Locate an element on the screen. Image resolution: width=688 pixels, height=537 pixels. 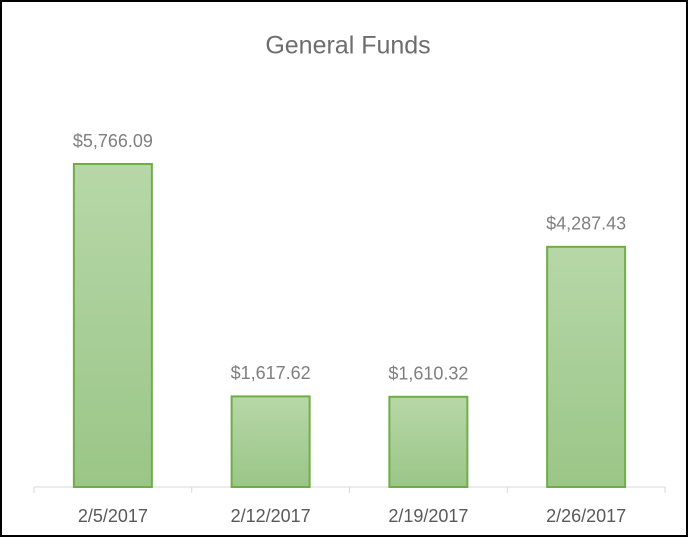
data-label: $4,287.43 is located at coordinates (586, 224).